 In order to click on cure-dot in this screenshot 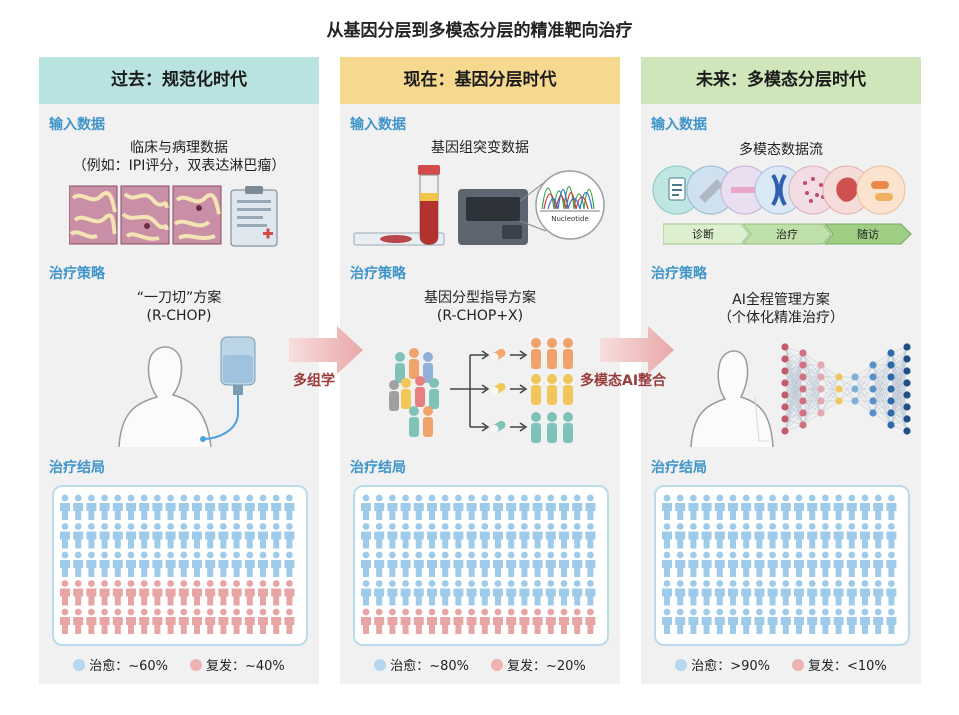, I will do `click(380, 665)`.